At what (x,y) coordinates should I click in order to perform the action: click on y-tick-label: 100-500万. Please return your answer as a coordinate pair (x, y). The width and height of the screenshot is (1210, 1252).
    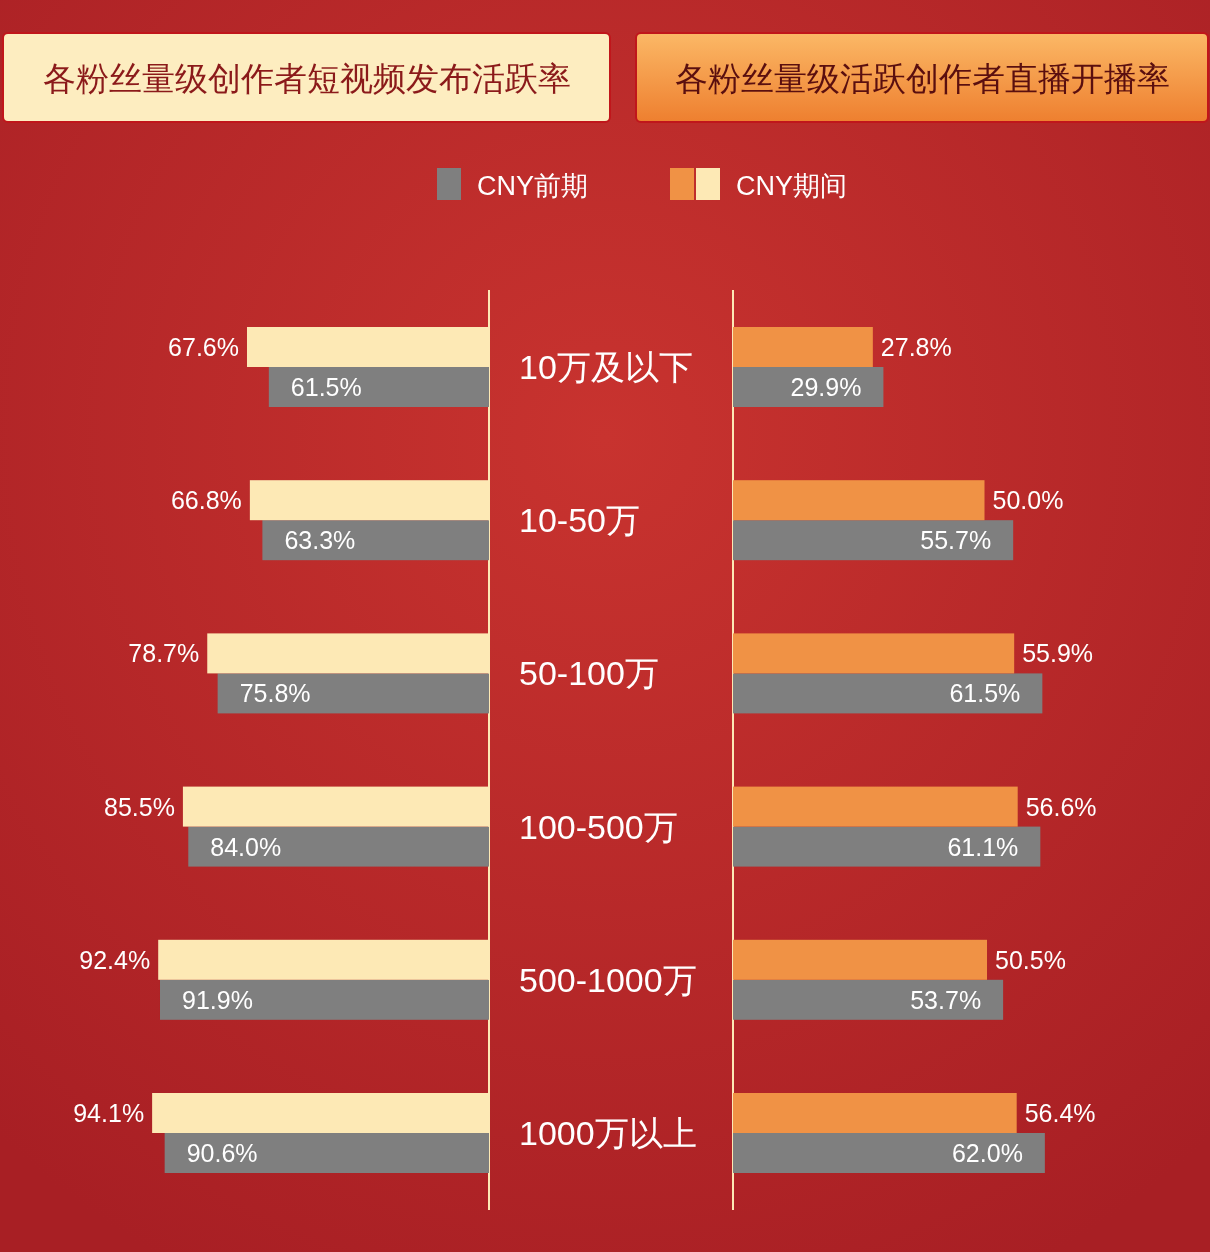
    Looking at the image, I should click on (598, 826).